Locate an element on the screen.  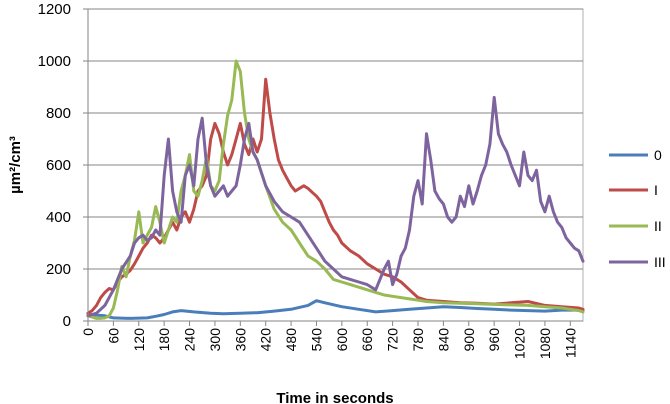
x-tick-label-1140: 1140 is located at coordinates (570, 343).